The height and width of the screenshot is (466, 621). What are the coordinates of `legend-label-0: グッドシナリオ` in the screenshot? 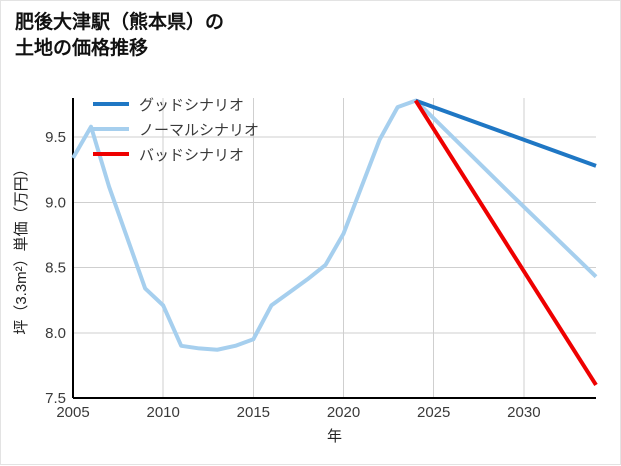 It's located at (191, 105).